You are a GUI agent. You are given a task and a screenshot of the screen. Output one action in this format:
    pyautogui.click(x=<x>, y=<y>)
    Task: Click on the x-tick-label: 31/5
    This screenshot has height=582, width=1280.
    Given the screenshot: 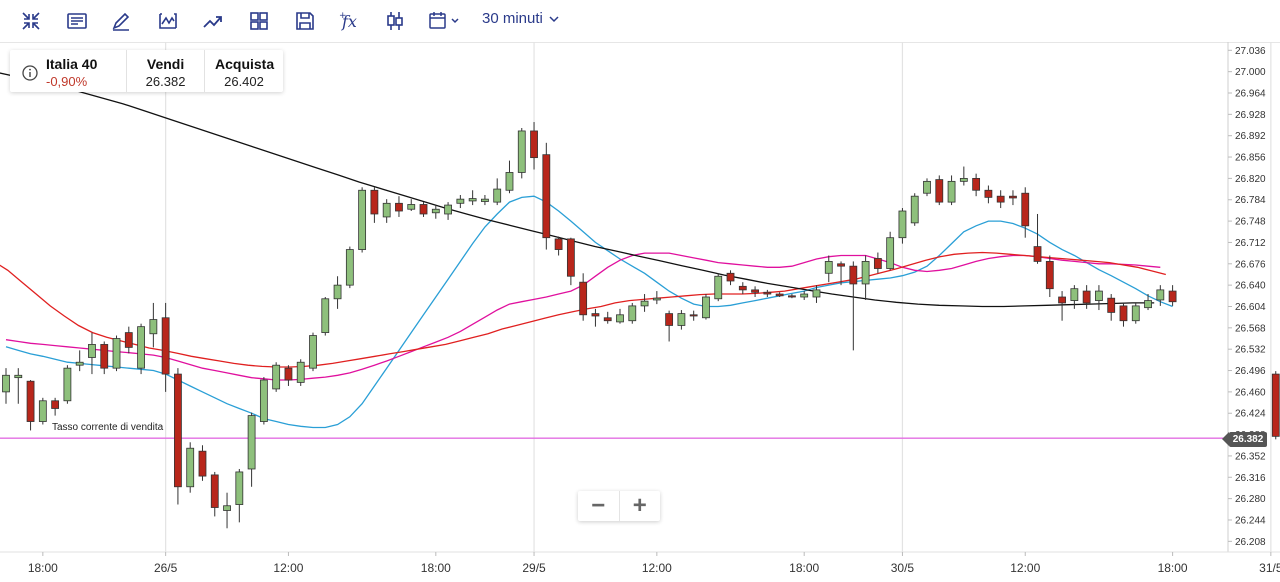 What is the action you would take?
    pyautogui.click(x=1269, y=568)
    